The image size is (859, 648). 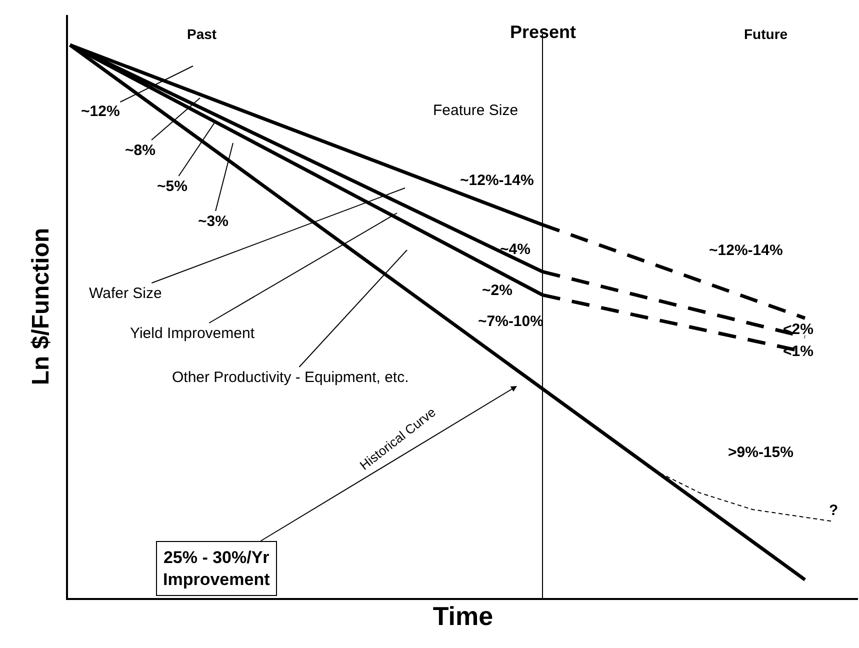 I want to click on text: Future, so click(x=766, y=34).